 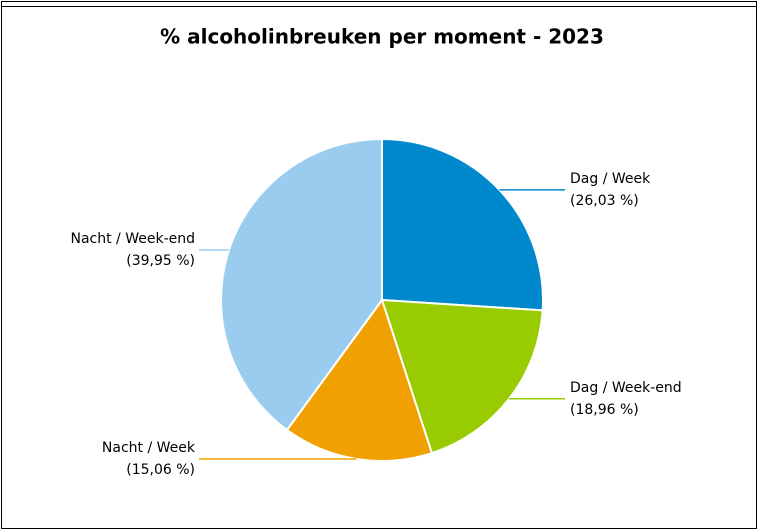 I want to click on slice-label: Nacht / Week-end, so click(x=132, y=239).